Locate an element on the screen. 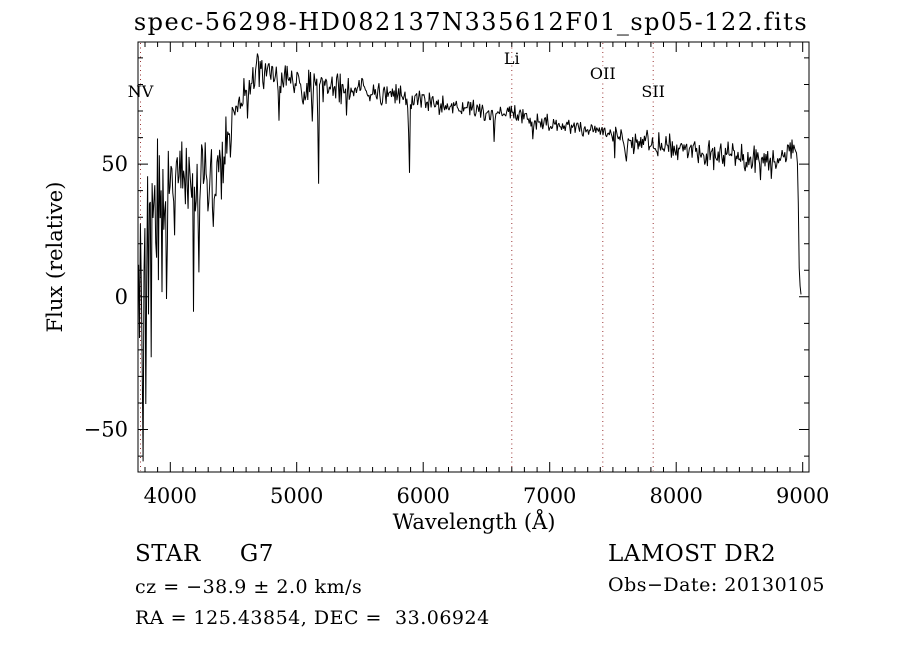 This screenshot has width=900, height=650. x-tick-label: 8000 is located at coordinates (675, 496).